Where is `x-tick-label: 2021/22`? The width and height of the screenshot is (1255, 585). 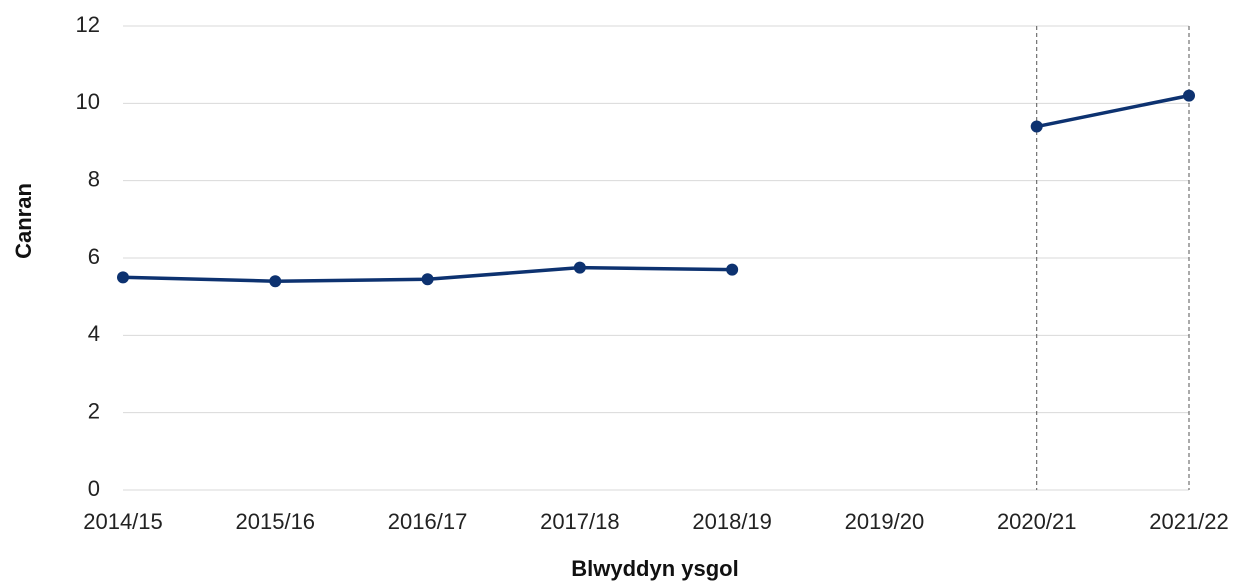
x-tick-label: 2021/22 is located at coordinates (1189, 521).